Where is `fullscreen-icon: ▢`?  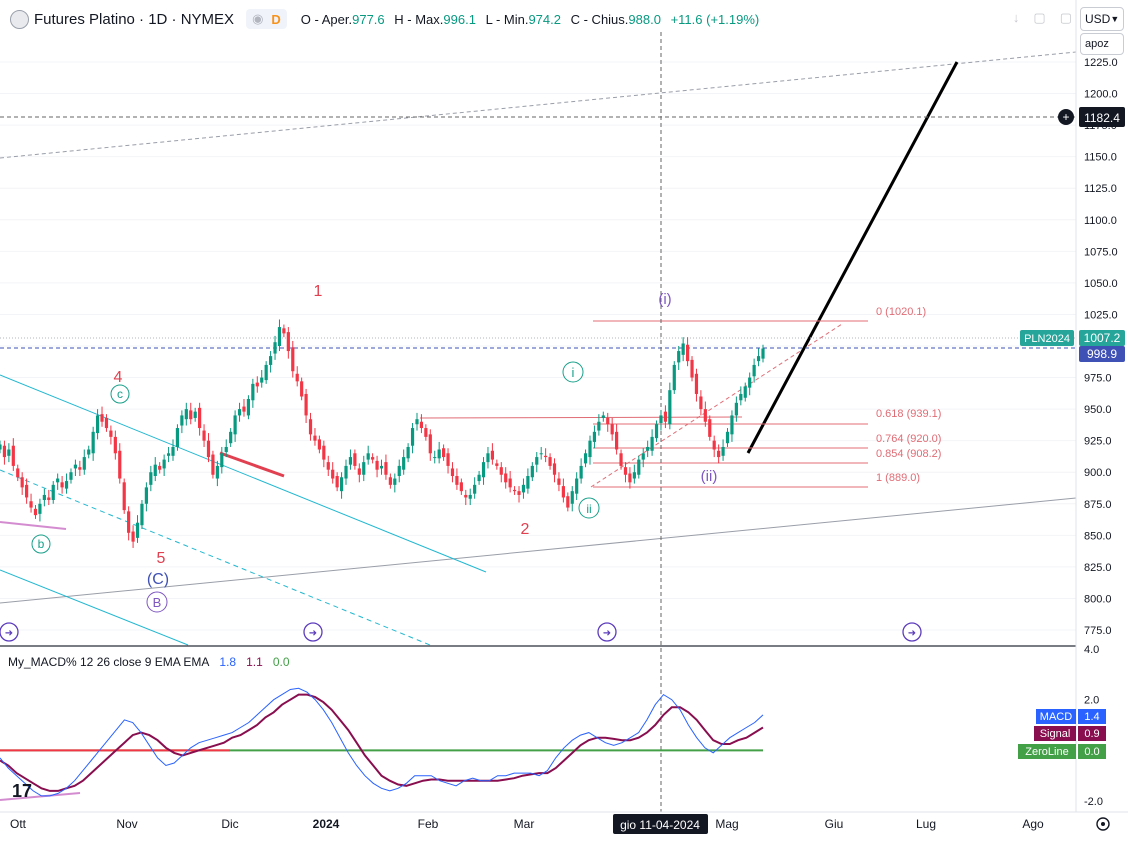 fullscreen-icon: ▢ is located at coordinates (1065, 17).